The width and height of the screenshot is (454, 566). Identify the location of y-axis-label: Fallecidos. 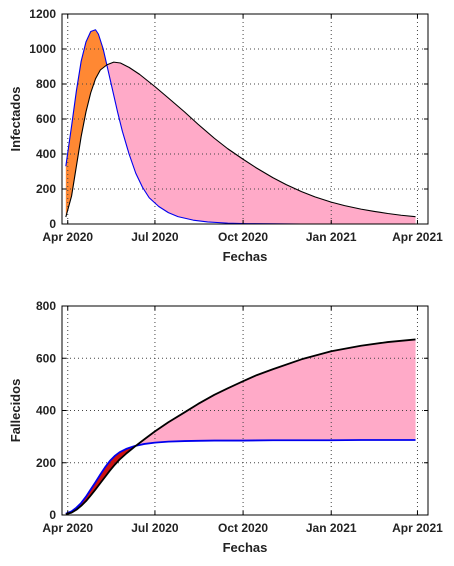
(15, 411).